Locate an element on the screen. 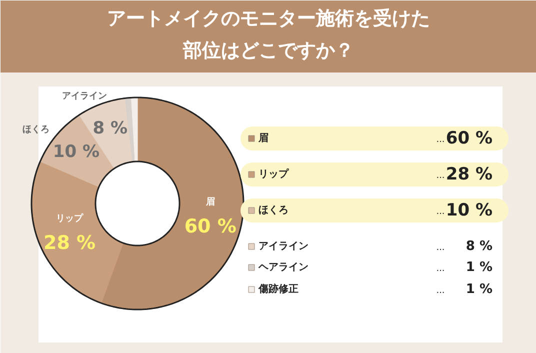 The width and height of the screenshot is (536, 353). text: 60 % is located at coordinates (469, 138).